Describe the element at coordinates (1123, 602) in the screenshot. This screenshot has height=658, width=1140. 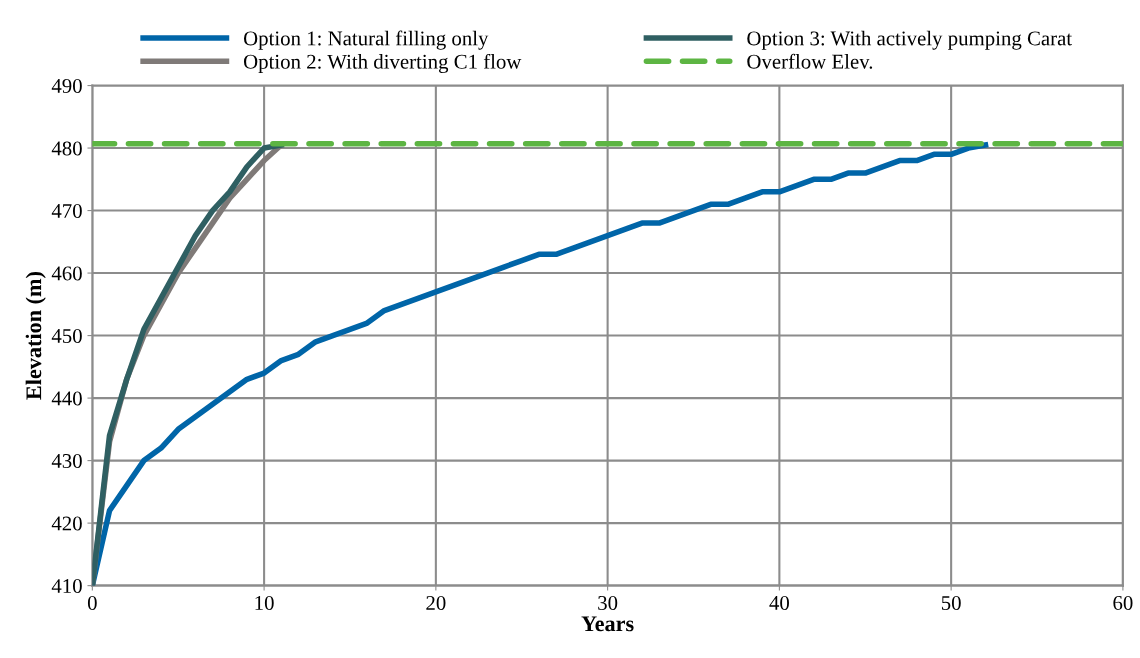
I see `x-tick-label: 60` at that location.